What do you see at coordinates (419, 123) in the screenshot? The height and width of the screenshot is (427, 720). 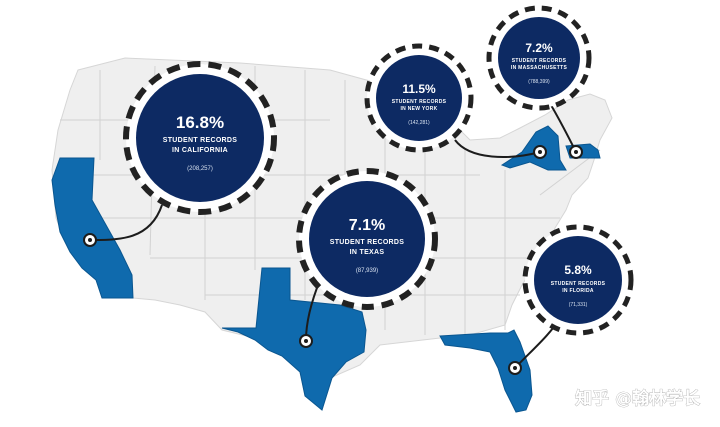 I see `callout-count: (142,281)` at bounding box center [419, 123].